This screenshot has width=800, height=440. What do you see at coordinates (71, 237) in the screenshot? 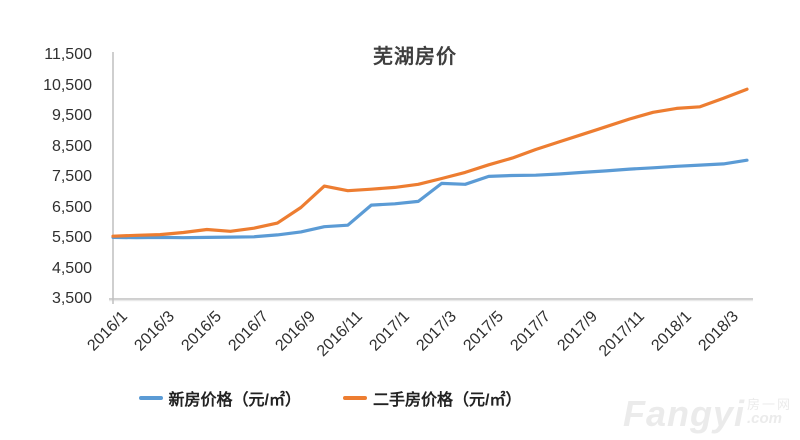
I see `y-tick-label: 5,500` at bounding box center [71, 237].